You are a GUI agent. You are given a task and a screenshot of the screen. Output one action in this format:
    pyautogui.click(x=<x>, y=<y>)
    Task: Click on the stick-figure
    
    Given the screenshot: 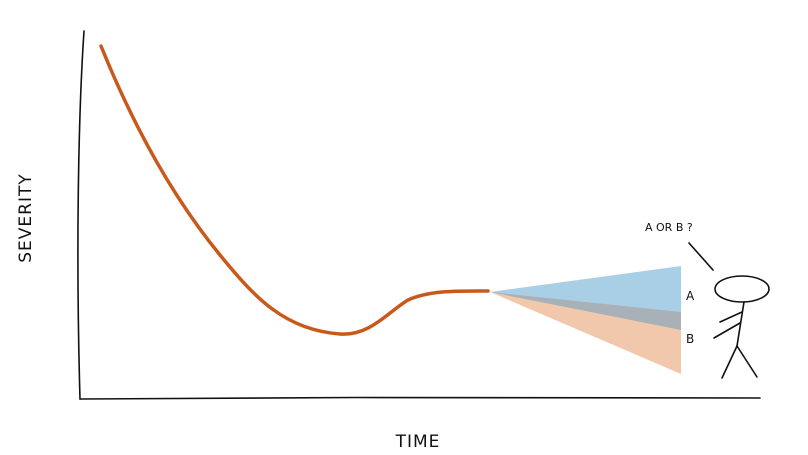 What is the action you would take?
    pyautogui.click(x=741, y=327)
    